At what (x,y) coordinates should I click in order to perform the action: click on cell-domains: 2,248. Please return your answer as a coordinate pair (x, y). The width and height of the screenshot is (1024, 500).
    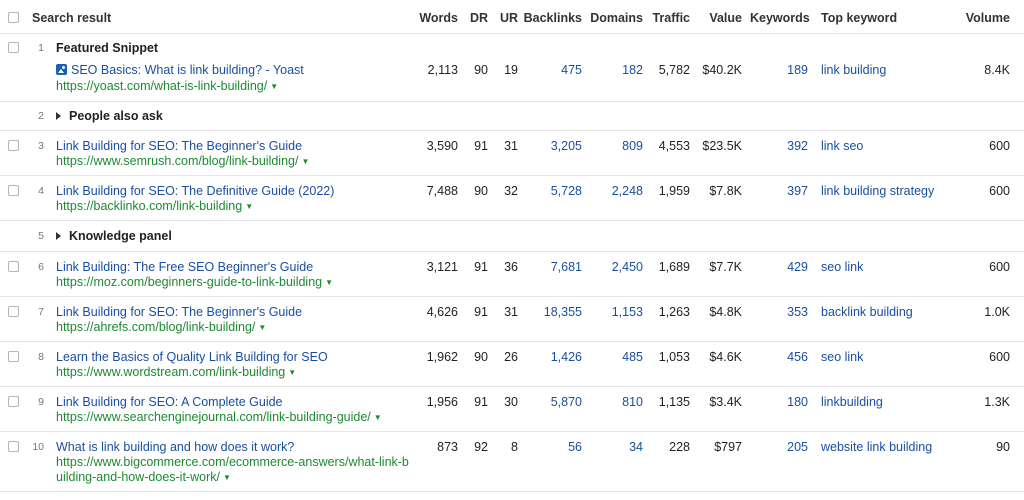
    Looking at the image, I should click on (627, 191).